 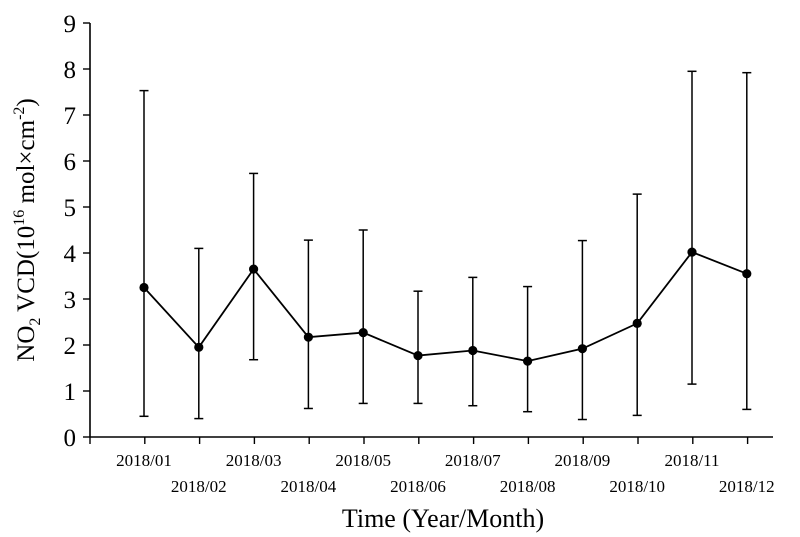 I want to click on y-tick-label: 6, so click(x=70, y=162).